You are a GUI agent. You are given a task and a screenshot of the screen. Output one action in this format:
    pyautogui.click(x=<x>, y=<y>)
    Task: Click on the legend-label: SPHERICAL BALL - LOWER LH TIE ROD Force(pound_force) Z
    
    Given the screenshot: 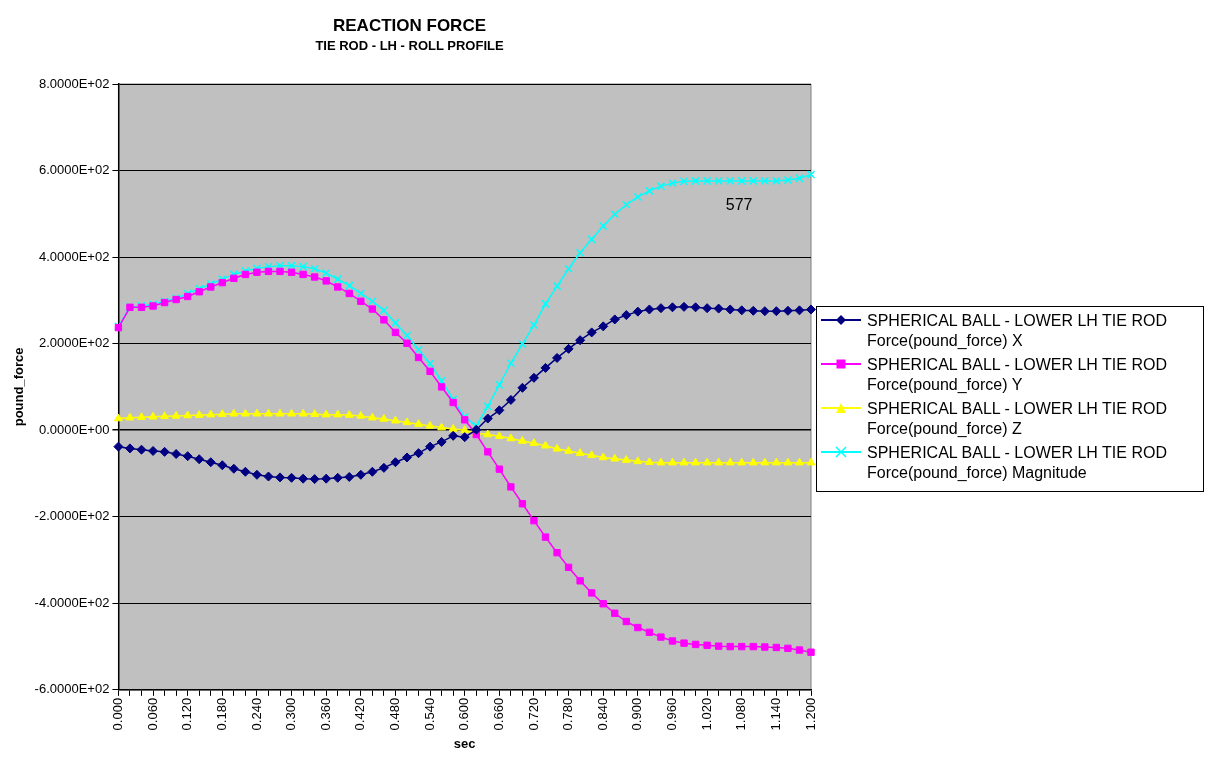 What is the action you would take?
    pyautogui.click(x=1017, y=419)
    